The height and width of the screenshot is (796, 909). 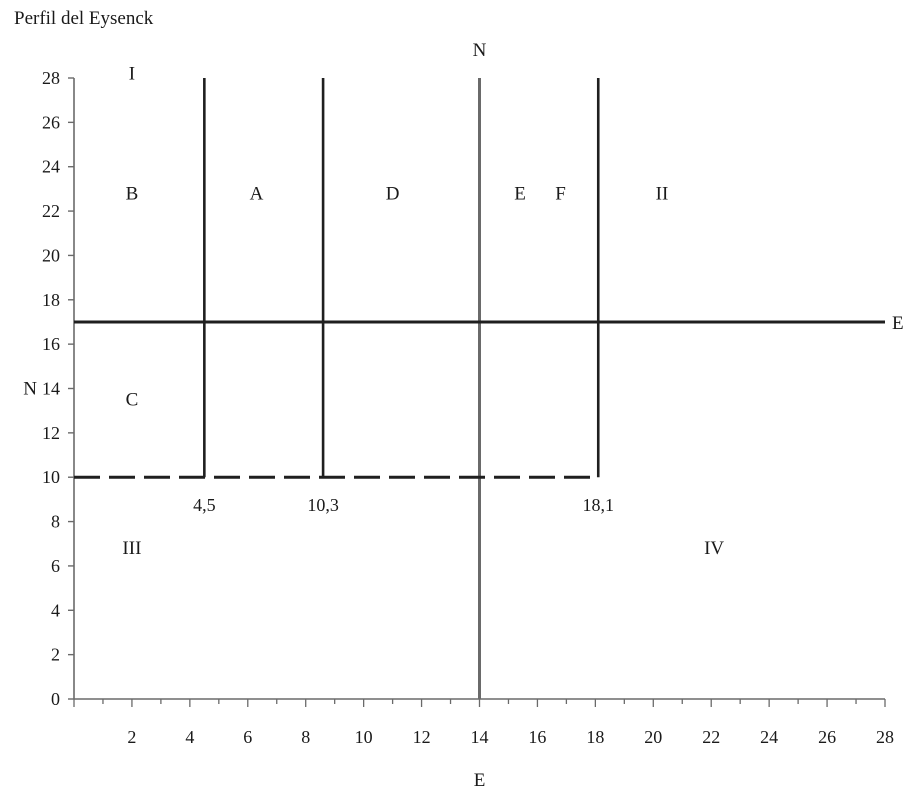 What do you see at coordinates (55, 522) in the screenshot?
I see `y-tick-label: 8` at bounding box center [55, 522].